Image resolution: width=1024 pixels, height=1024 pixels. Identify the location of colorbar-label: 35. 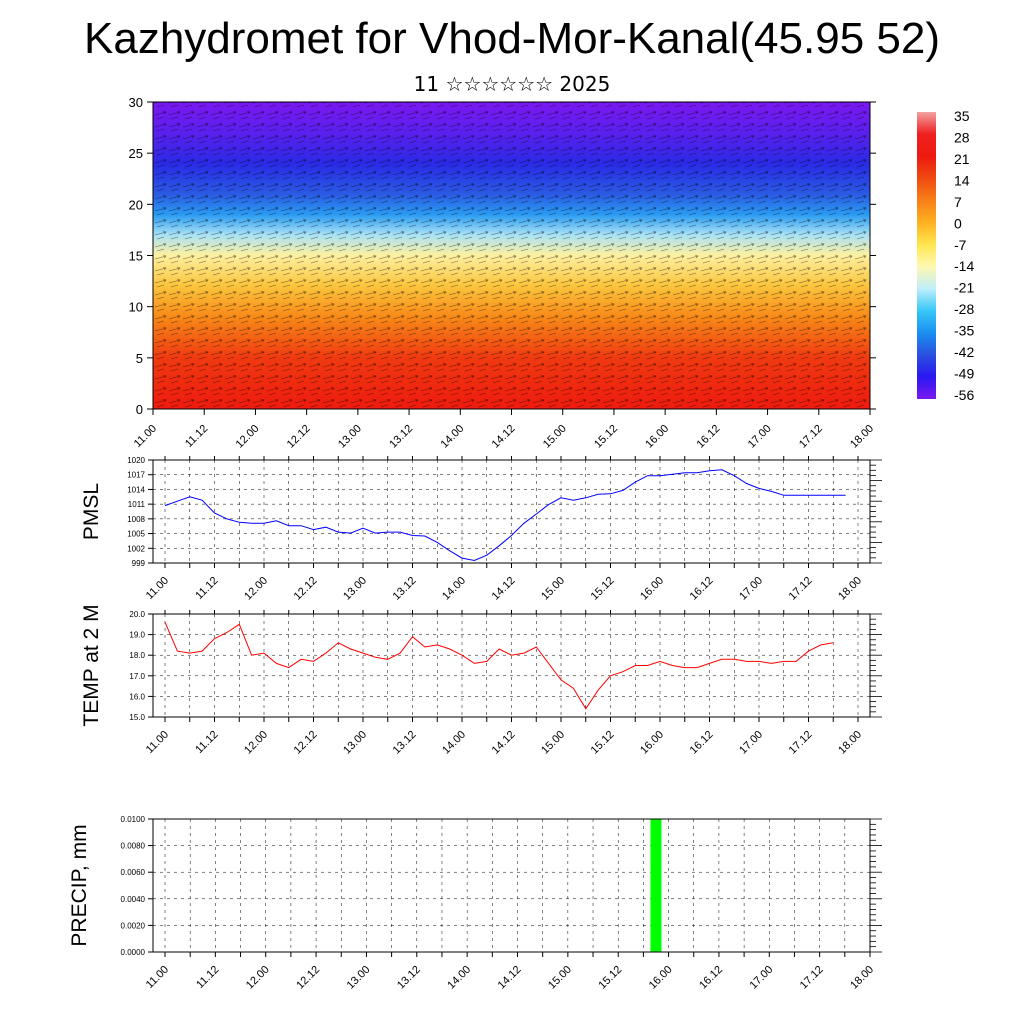
(962, 116).